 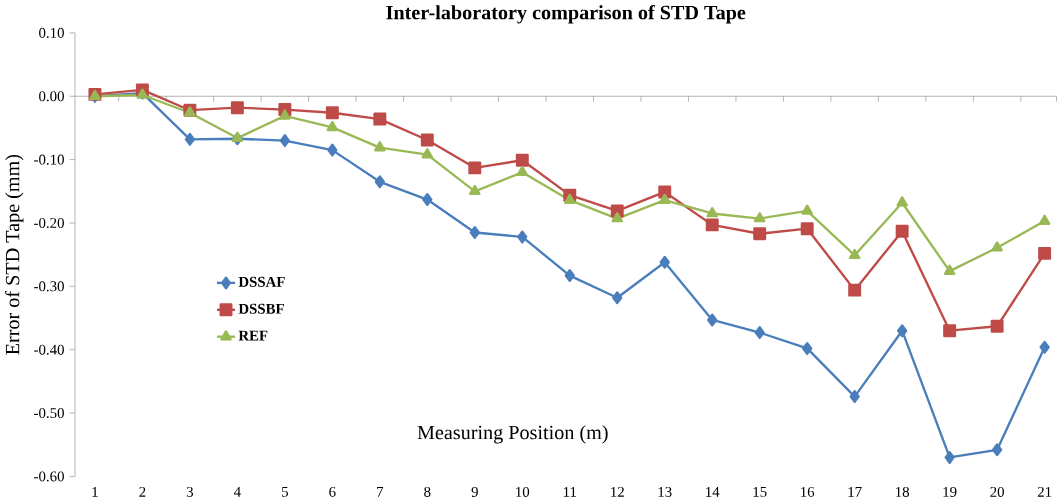 I want to click on x-tick-label: 16, so click(x=808, y=491).